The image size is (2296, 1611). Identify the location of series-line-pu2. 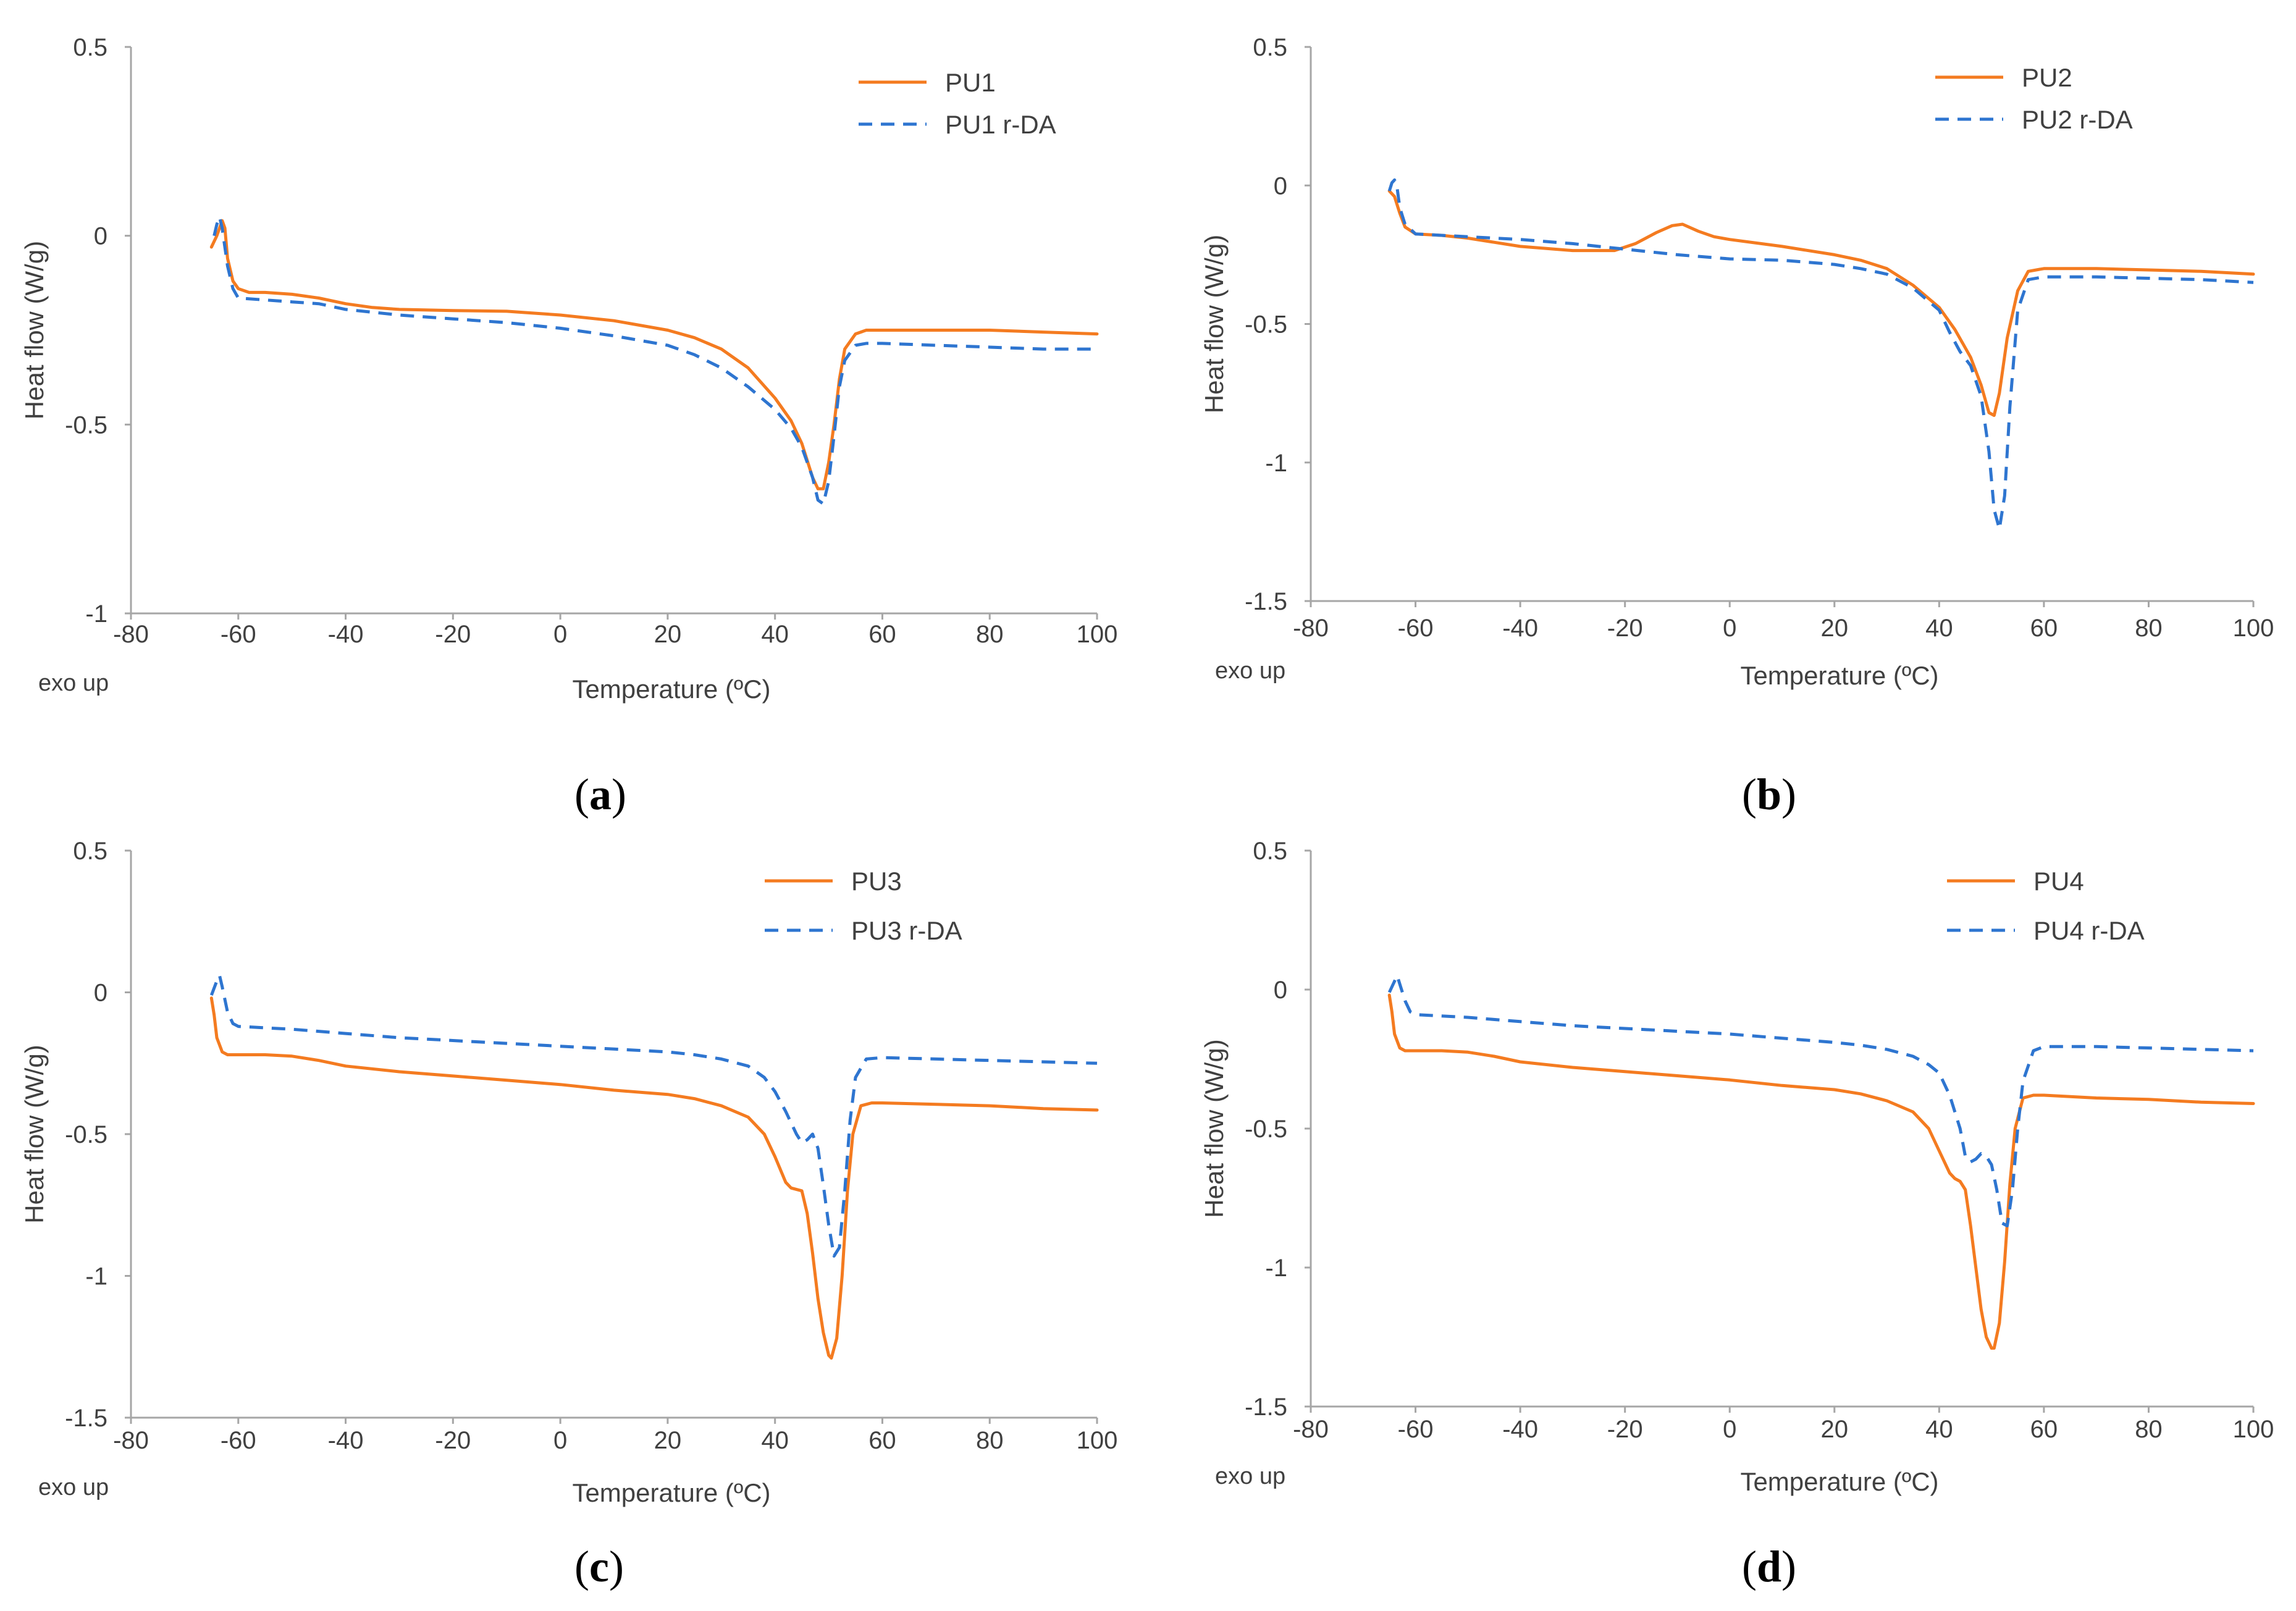
(1821, 303).